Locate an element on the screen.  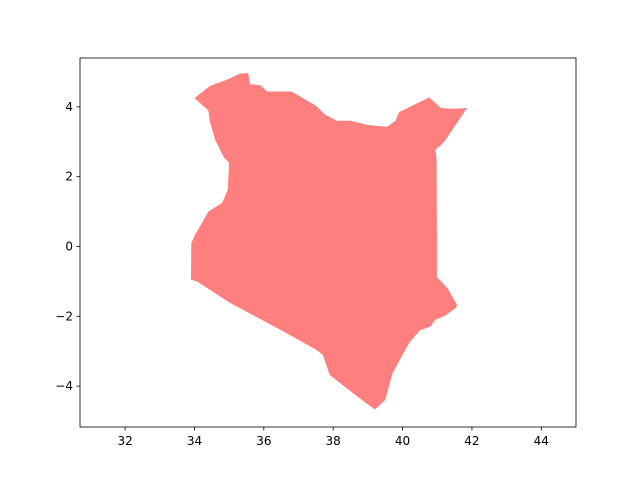
y-tick-label: −2 is located at coordinates (64, 316).